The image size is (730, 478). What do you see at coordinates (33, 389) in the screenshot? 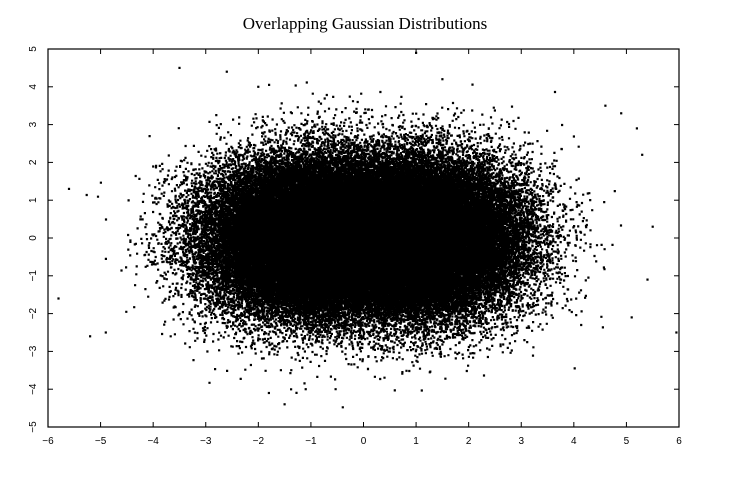
I see `y-tick-label: −4` at bounding box center [33, 389].